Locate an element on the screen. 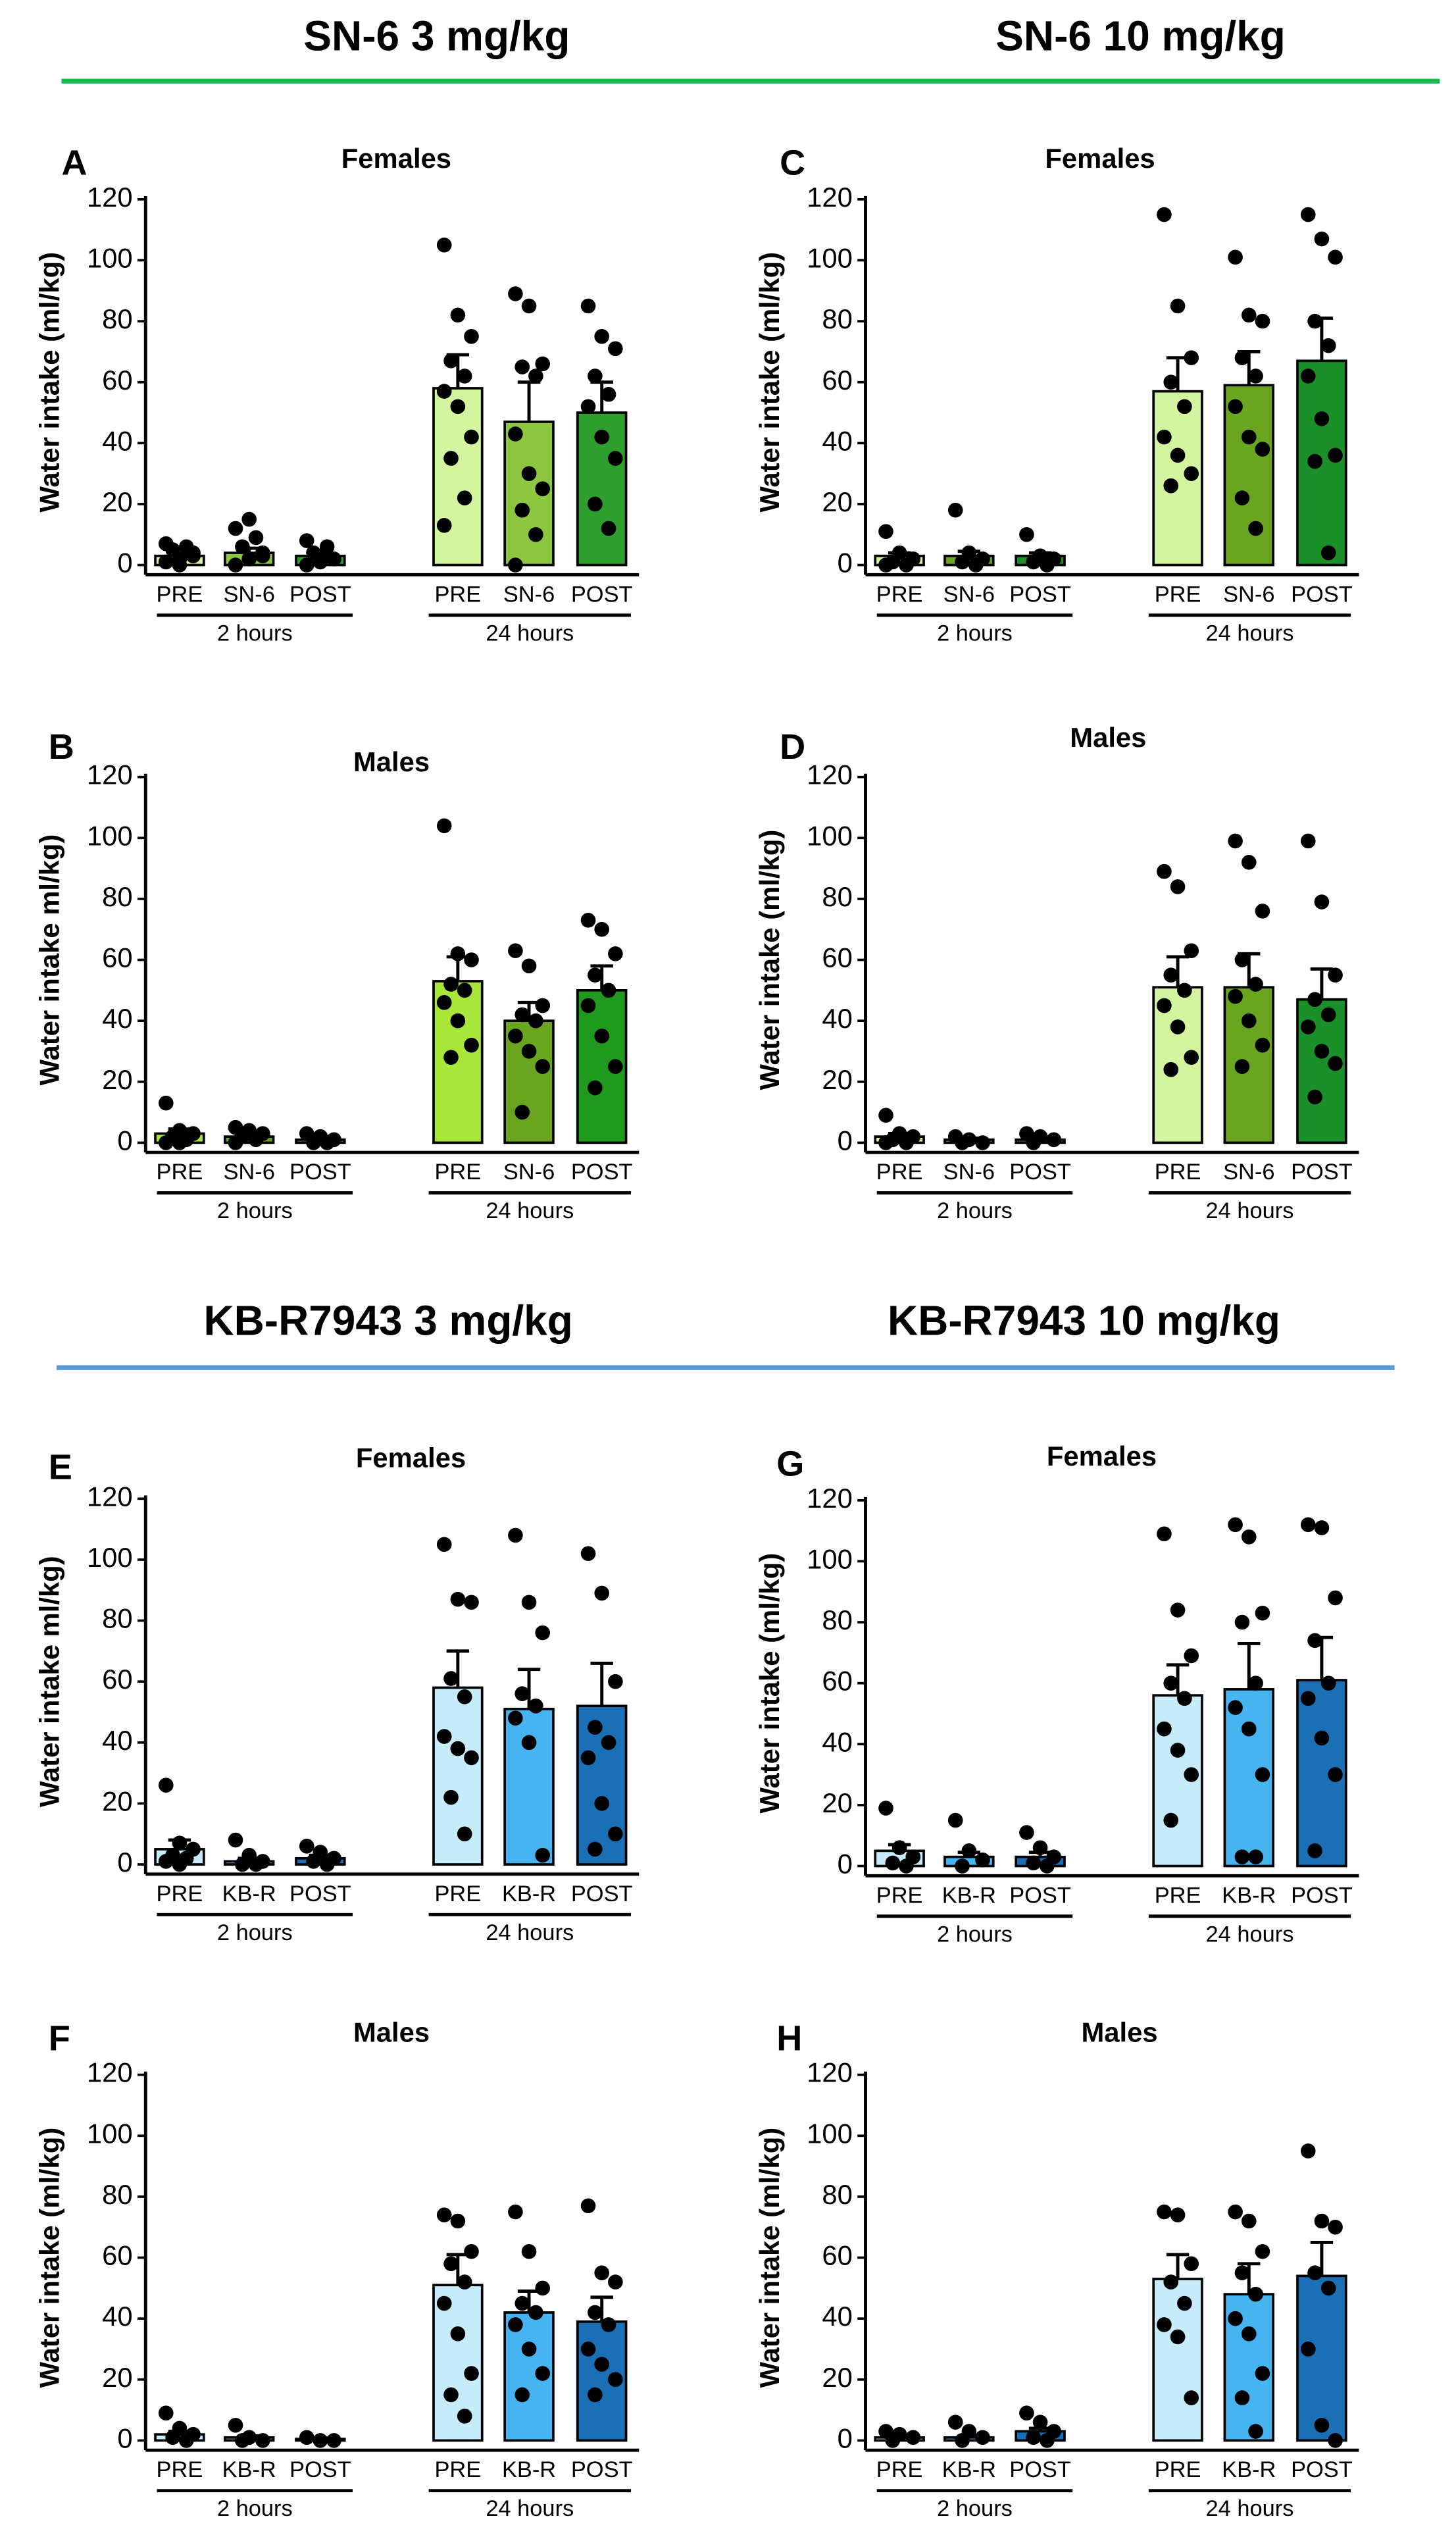 This screenshot has height=2533, width=1456. panel-title: Females is located at coordinates (1102, 1456).